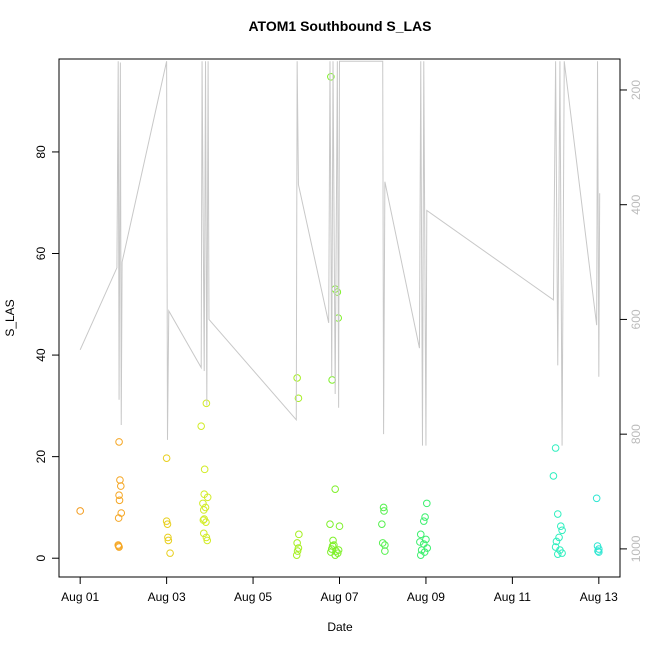 The height and width of the screenshot is (655, 650). I want to click on y-tick-label: 60, so click(41, 254).